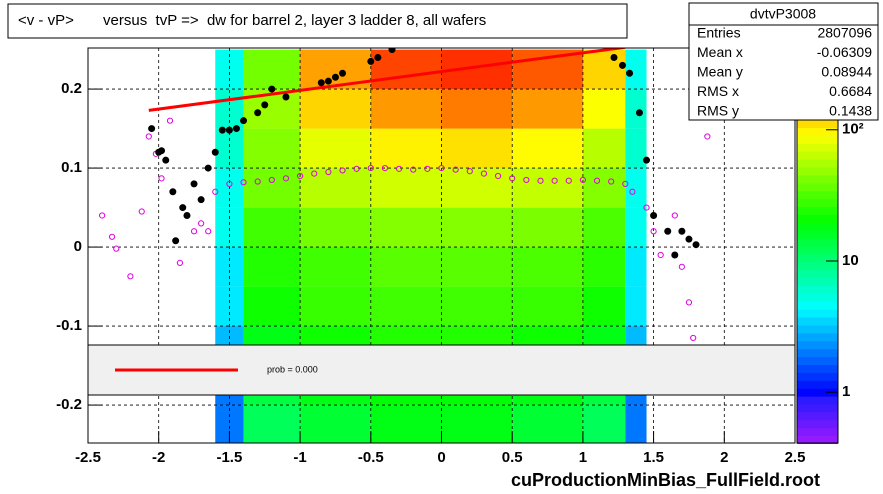  Describe the element at coordinates (512, 457) in the screenshot. I see `x-tick-label: 0.5` at that location.